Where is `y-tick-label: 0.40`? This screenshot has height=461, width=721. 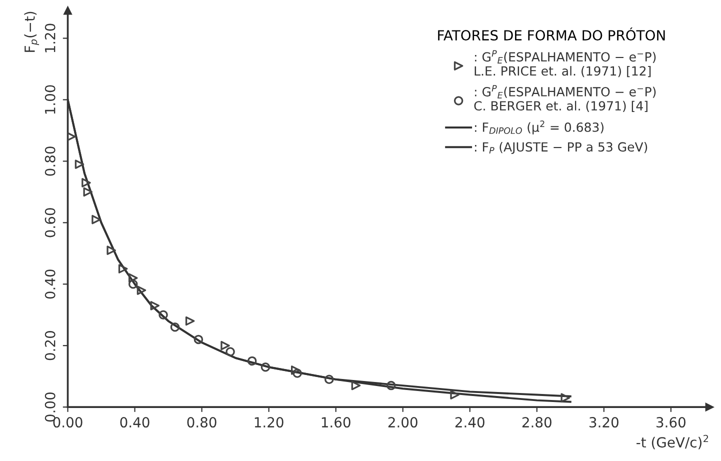 y-tick-label: 0.40 is located at coordinates (50, 284).